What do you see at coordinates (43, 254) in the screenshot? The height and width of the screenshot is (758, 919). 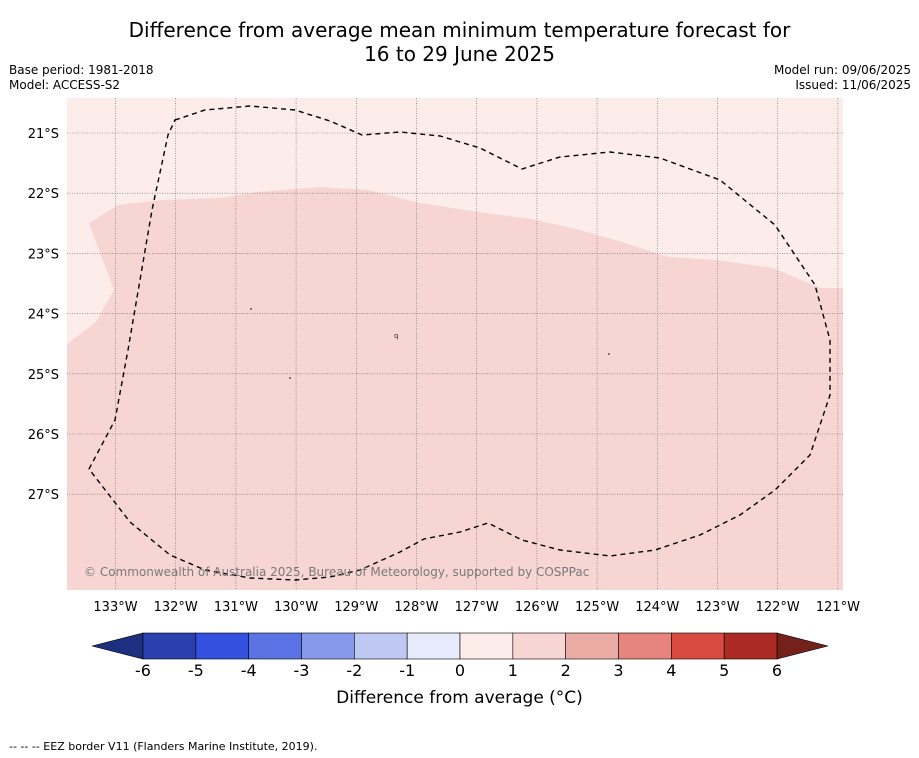 I see `latitude-label: 23°S` at bounding box center [43, 254].